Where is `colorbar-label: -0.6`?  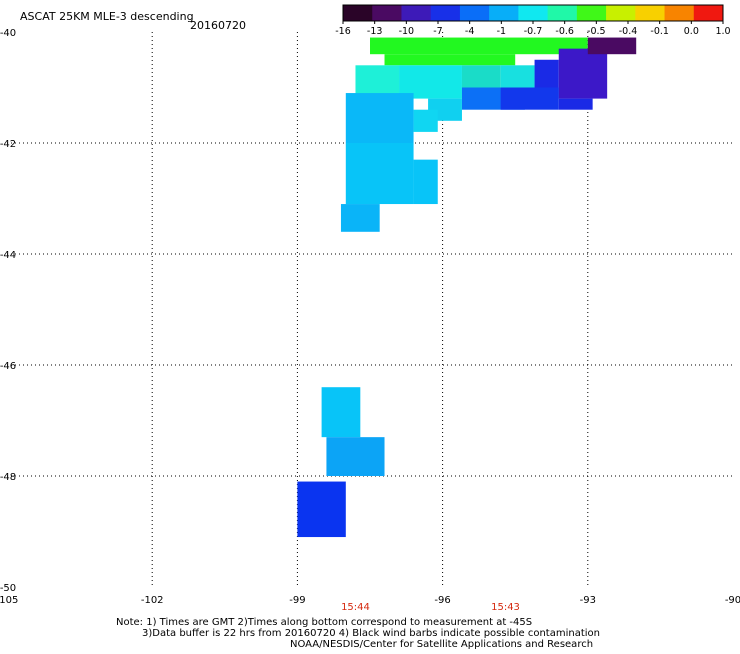 colorbar-label: -0.6 is located at coordinates (564, 31).